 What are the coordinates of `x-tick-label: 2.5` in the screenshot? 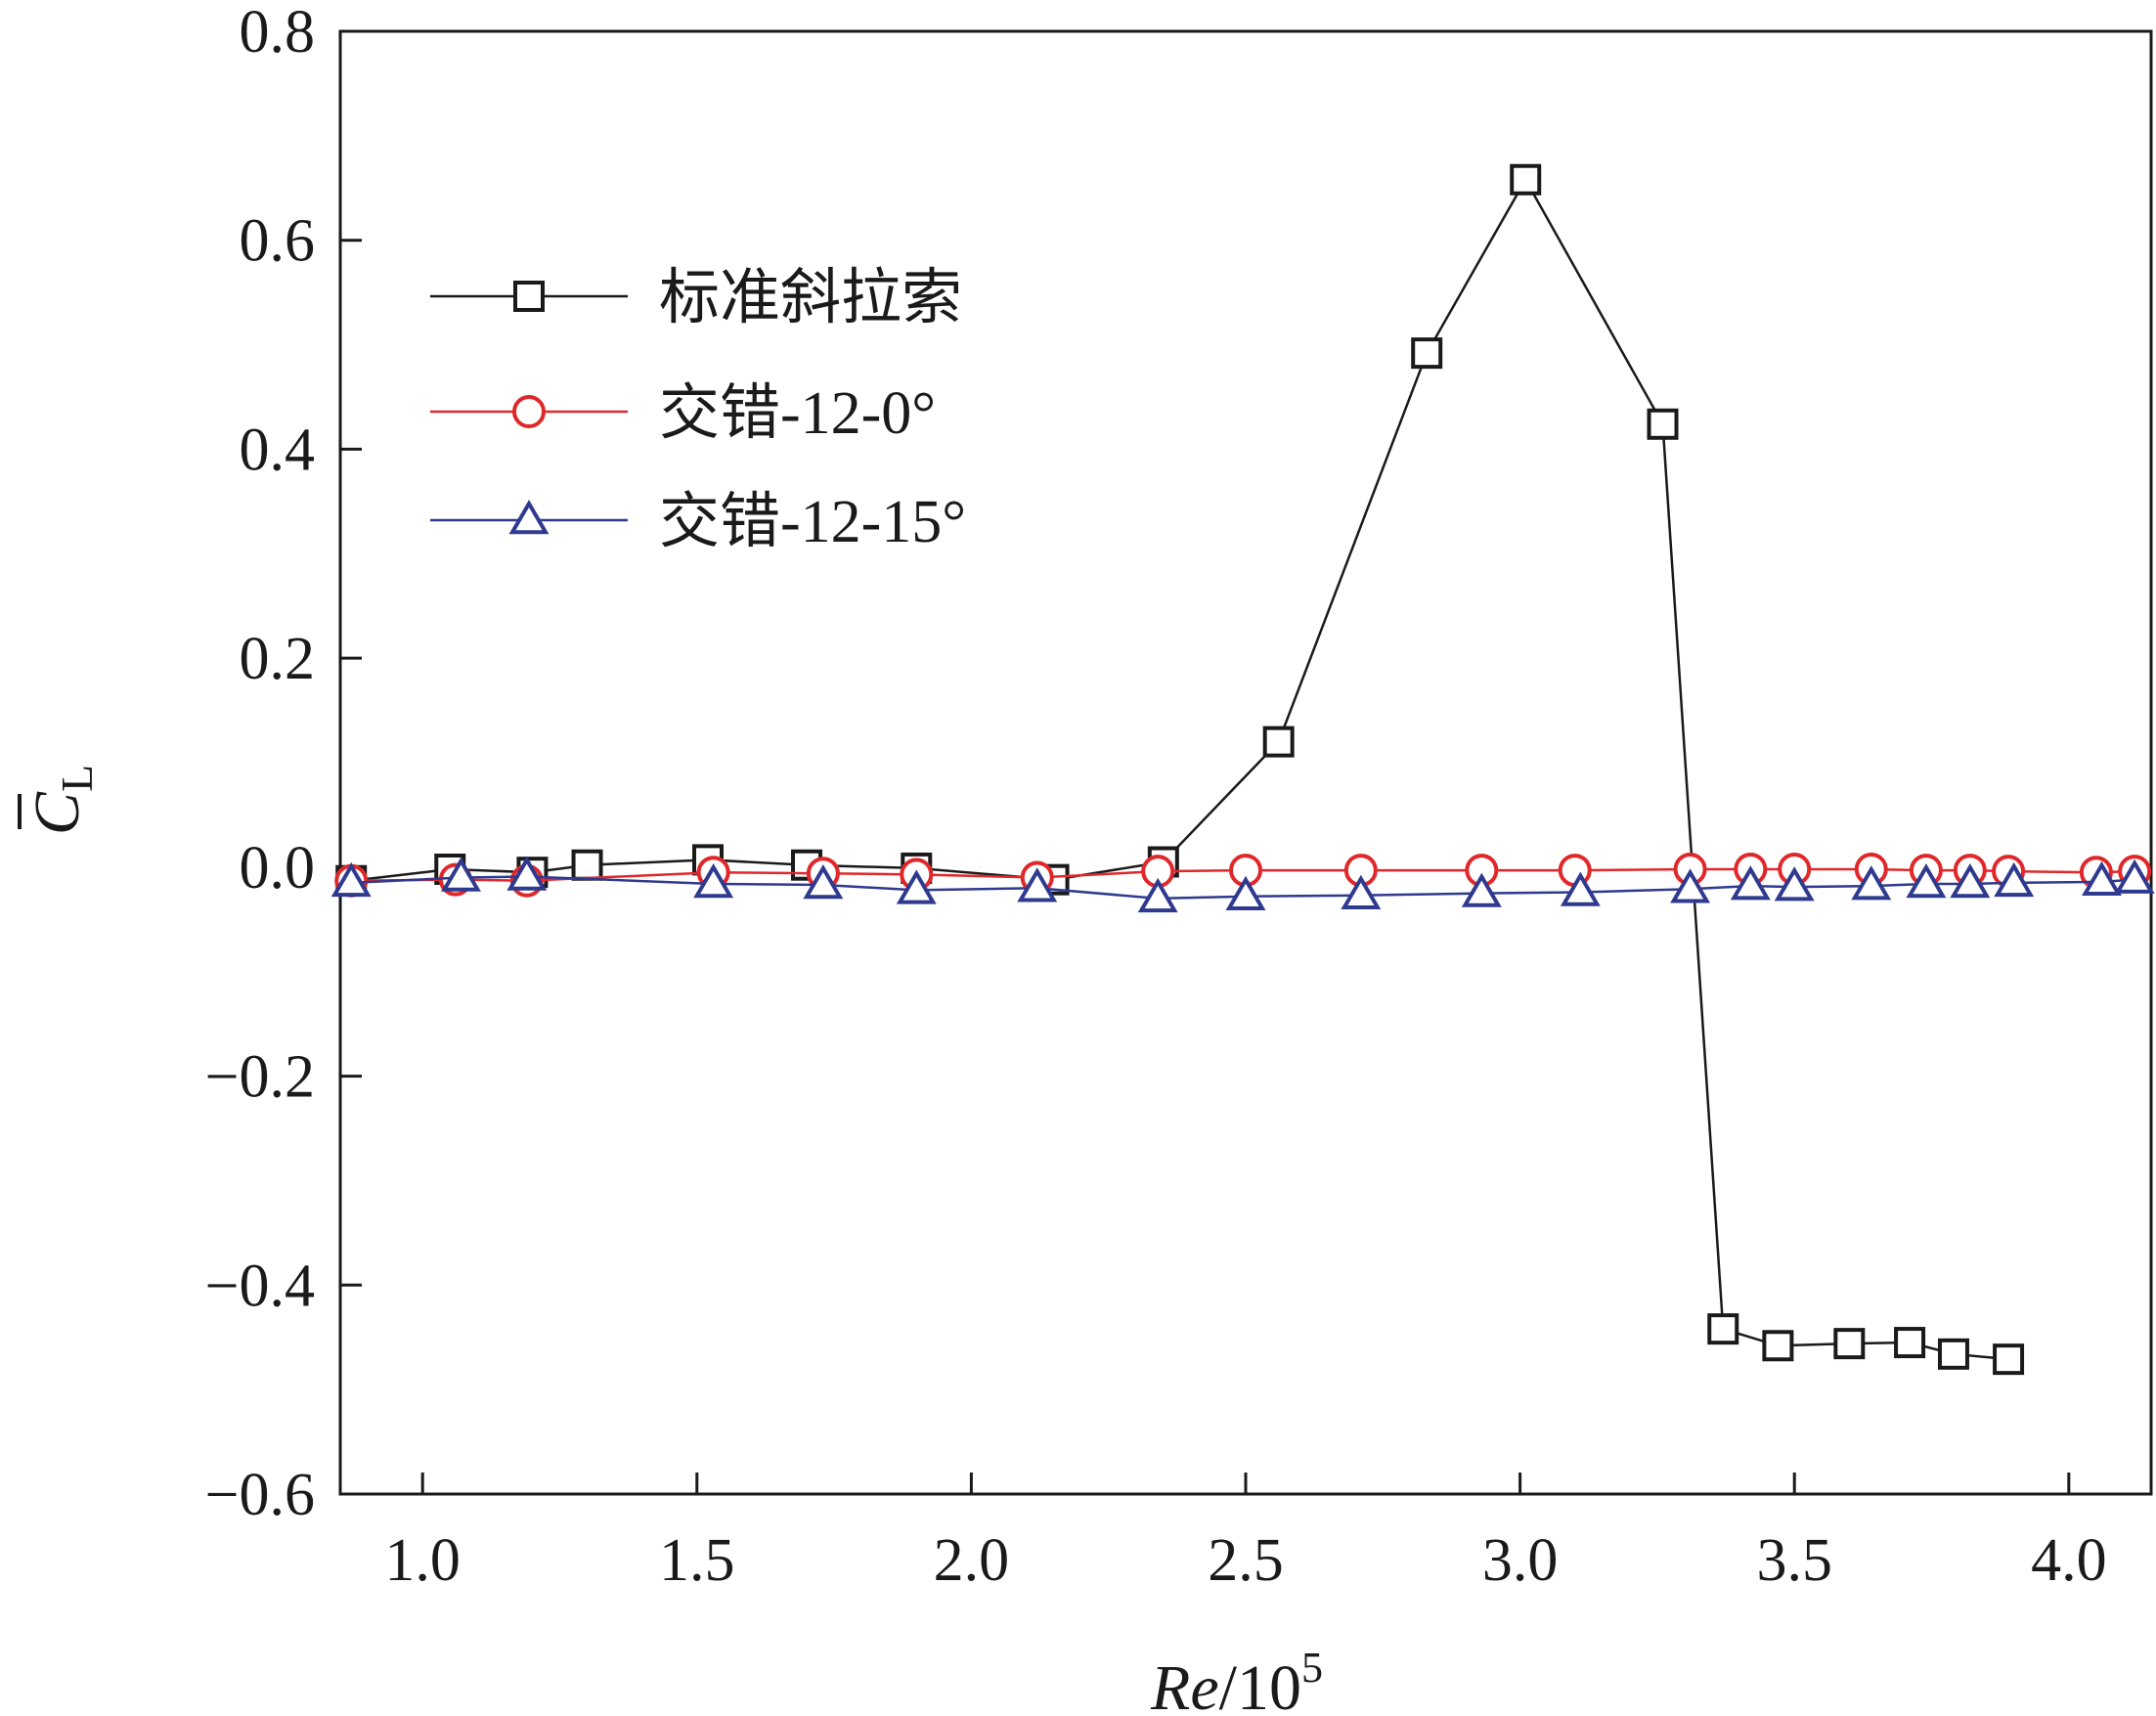 It's located at (1246, 1560).